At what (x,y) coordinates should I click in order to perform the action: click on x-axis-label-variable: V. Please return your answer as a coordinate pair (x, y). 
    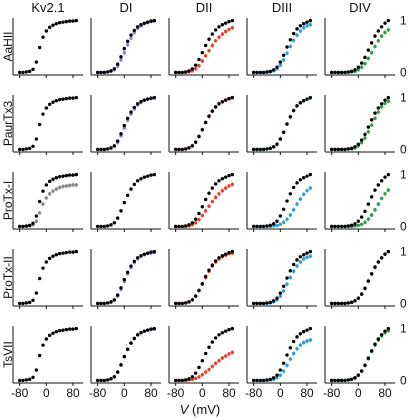
    Looking at the image, I should click on (185, 409).